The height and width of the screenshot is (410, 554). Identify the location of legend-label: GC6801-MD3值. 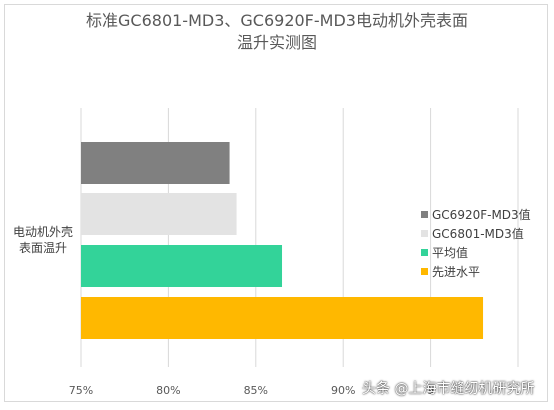
(478, 233).